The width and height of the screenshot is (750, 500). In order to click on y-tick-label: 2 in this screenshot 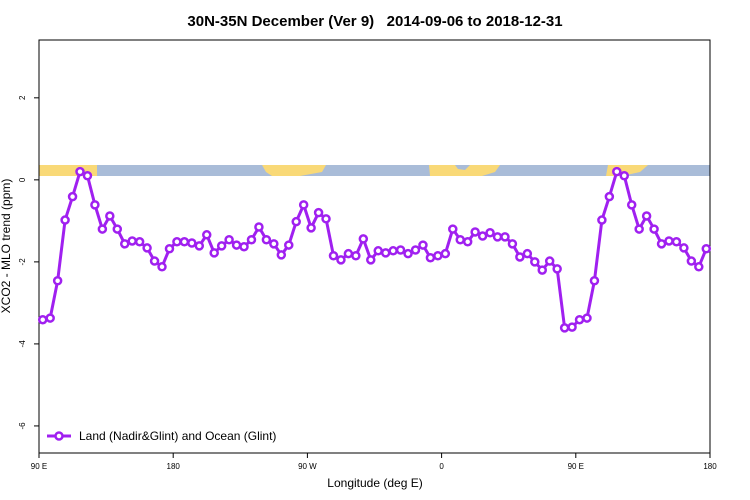, I will do `click(22, 97)`.